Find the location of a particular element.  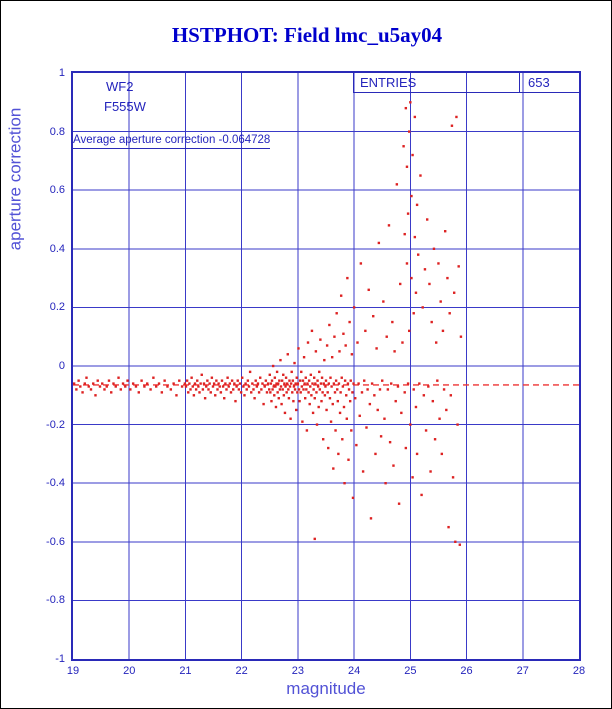

entries-divider is located at coordinates (519, 82).